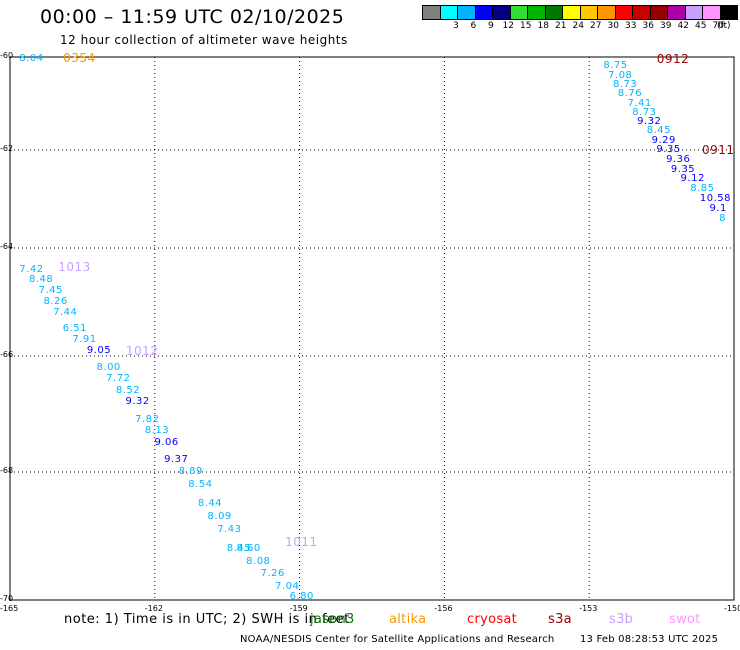 Image resolution: width=740 pixels, height=650 pixels. I want to click on swh-value-label: 8.60, so click(248, 548).